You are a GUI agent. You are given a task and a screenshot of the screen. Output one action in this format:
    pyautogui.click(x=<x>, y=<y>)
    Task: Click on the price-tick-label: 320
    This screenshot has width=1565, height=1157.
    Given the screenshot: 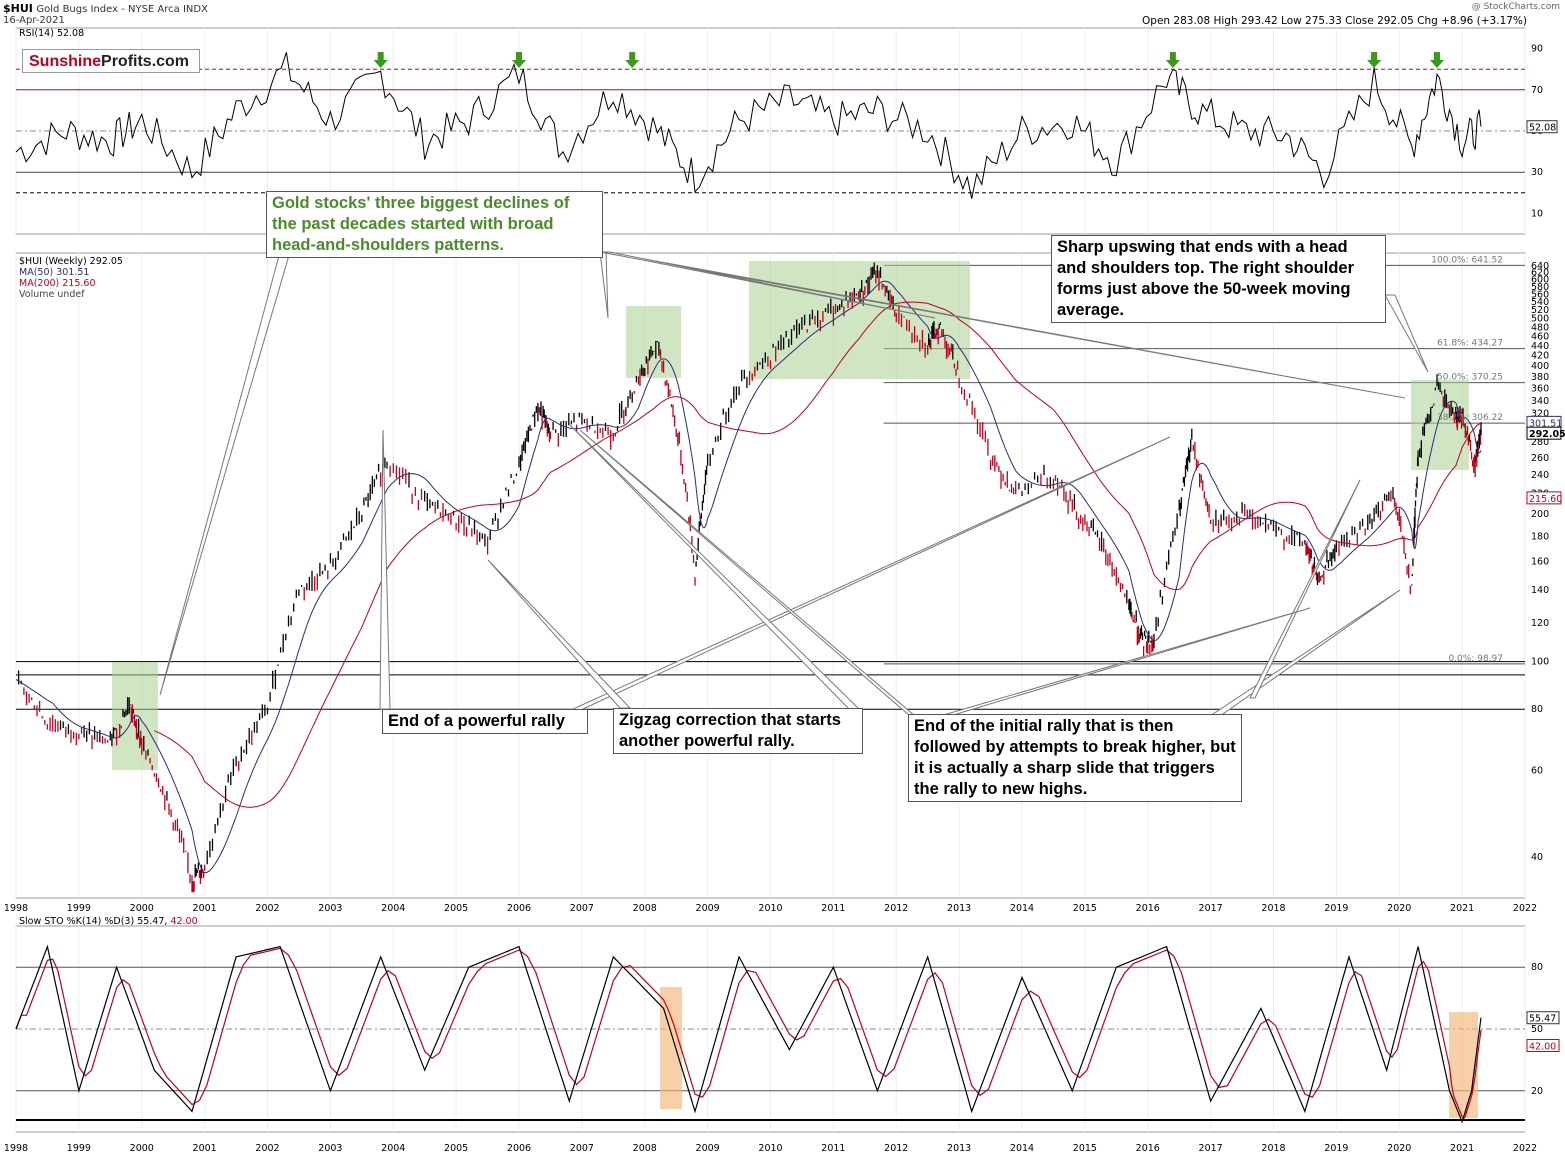 What is the action you would take?
    pyautogui.click(x=1540, y=414)
    